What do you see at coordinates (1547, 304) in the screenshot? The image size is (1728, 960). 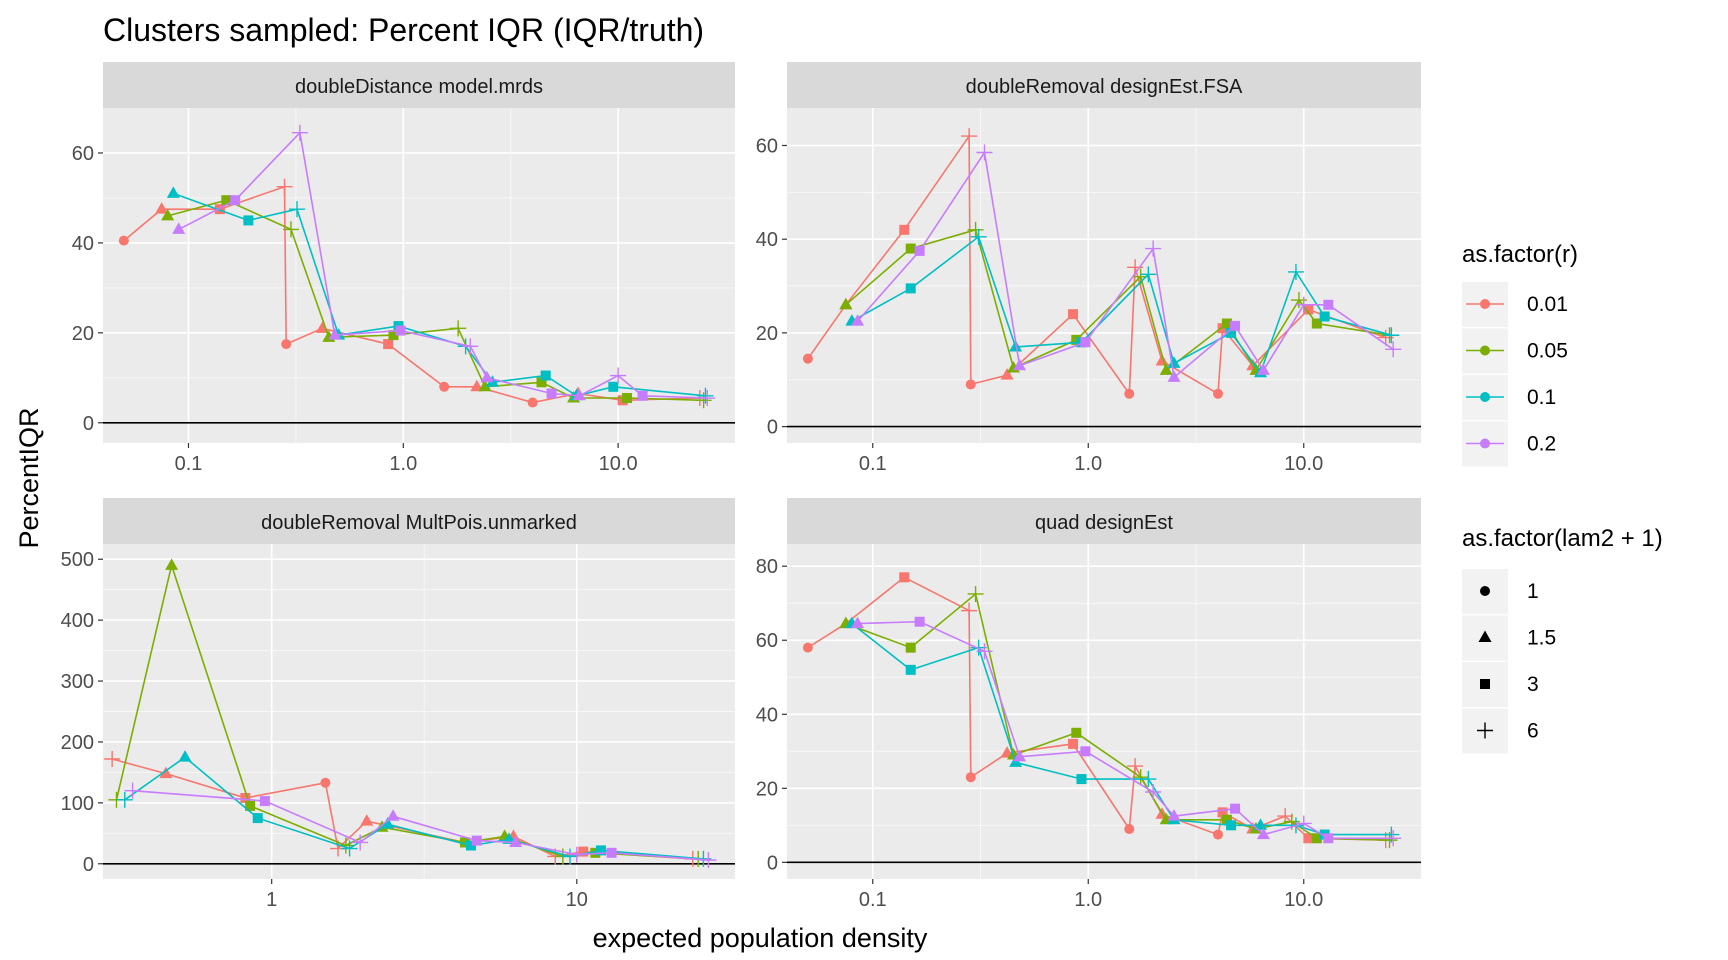 I see `legend-label: 0.01` at bounding box center [1547, 304].